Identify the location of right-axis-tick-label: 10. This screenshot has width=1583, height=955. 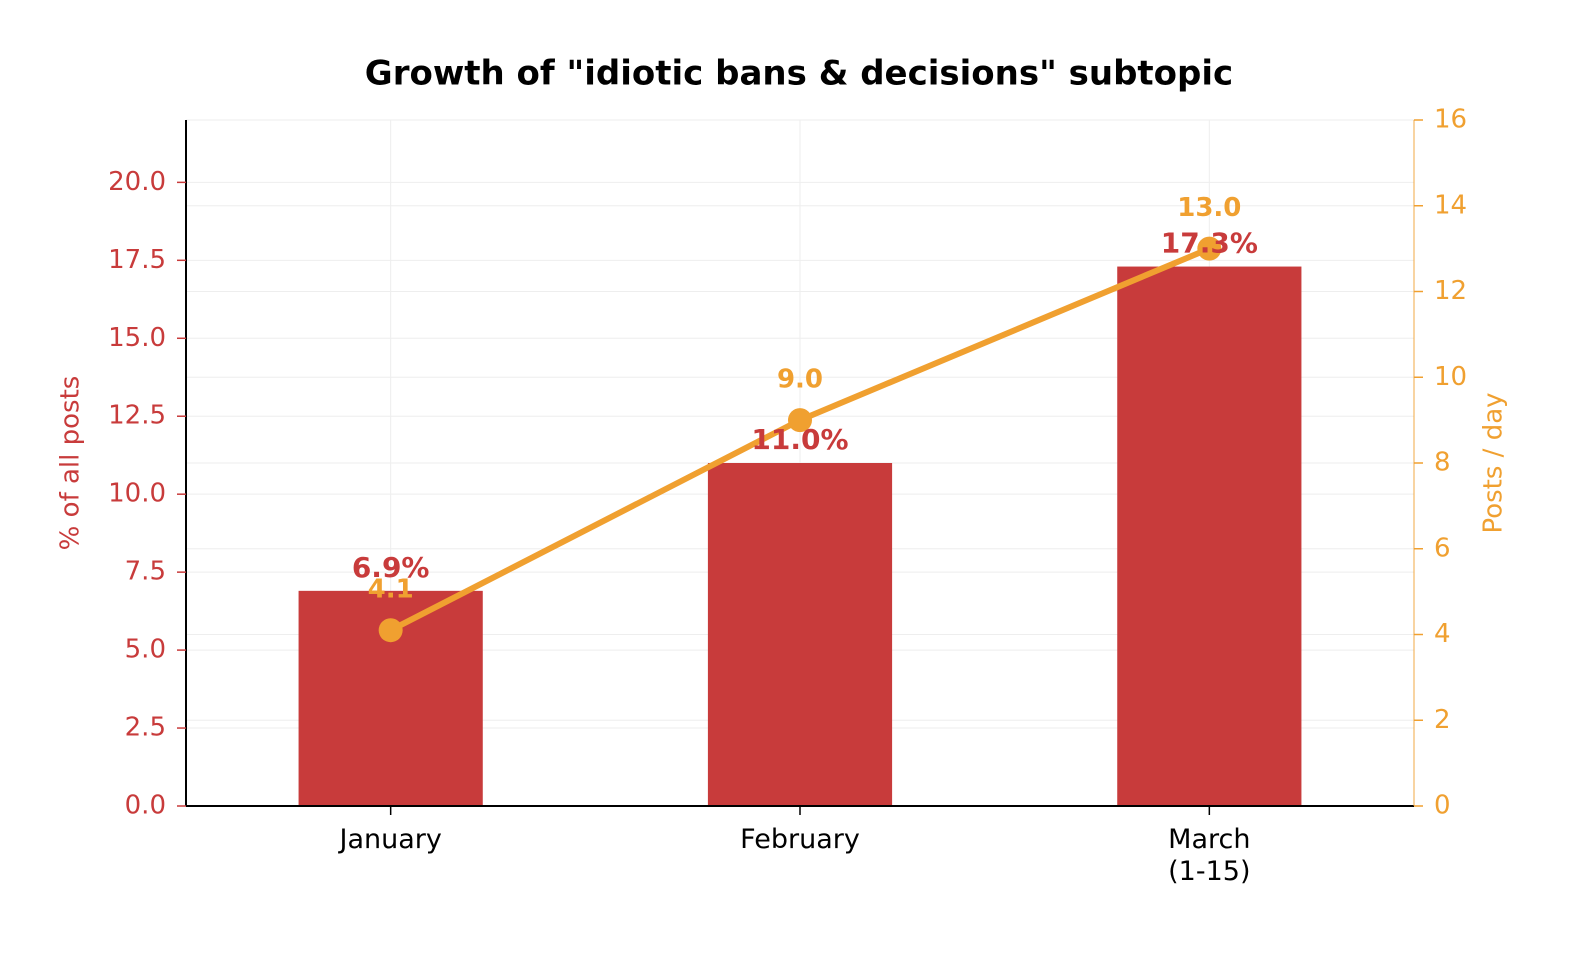
(1450, 377).